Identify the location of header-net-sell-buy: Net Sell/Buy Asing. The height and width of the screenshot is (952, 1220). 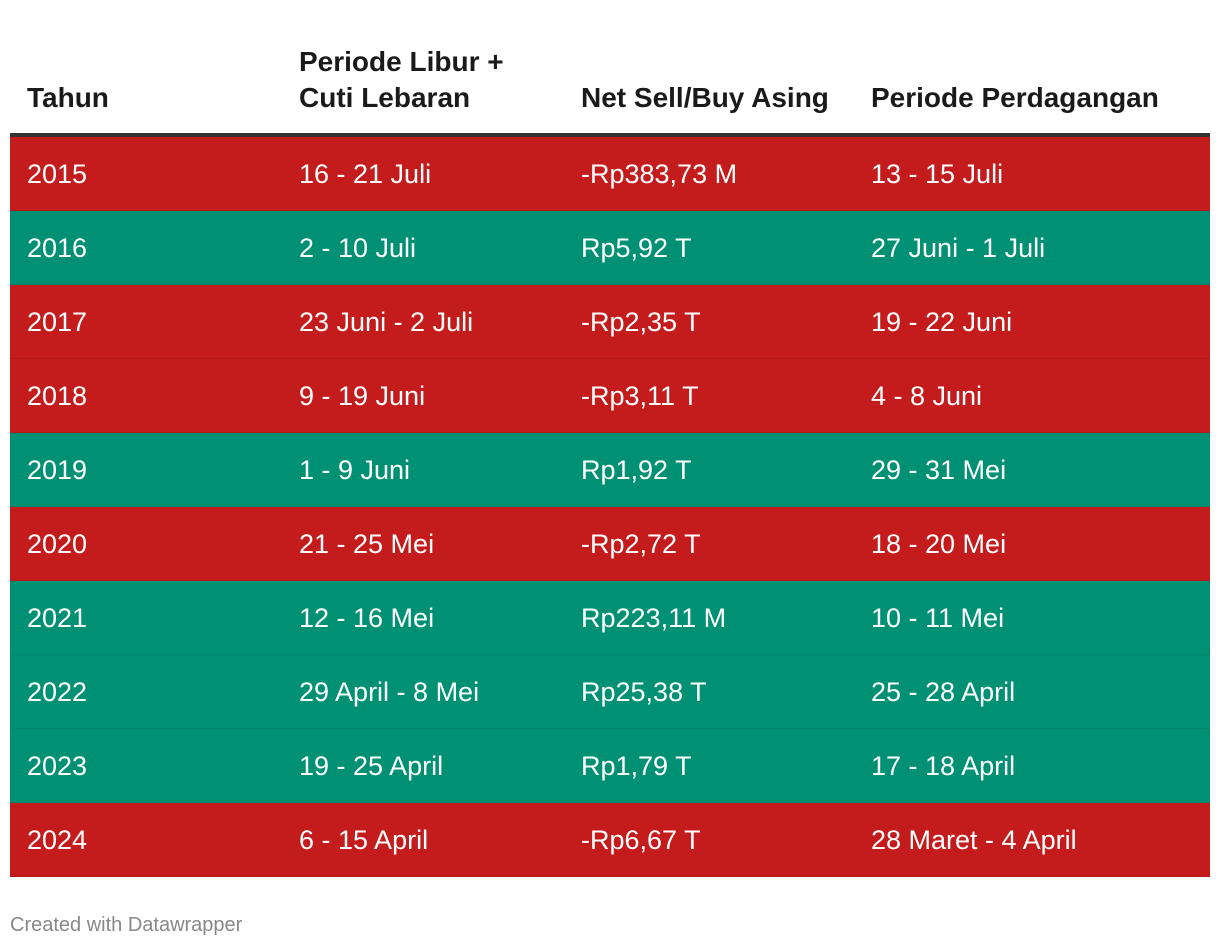
(705, 97).